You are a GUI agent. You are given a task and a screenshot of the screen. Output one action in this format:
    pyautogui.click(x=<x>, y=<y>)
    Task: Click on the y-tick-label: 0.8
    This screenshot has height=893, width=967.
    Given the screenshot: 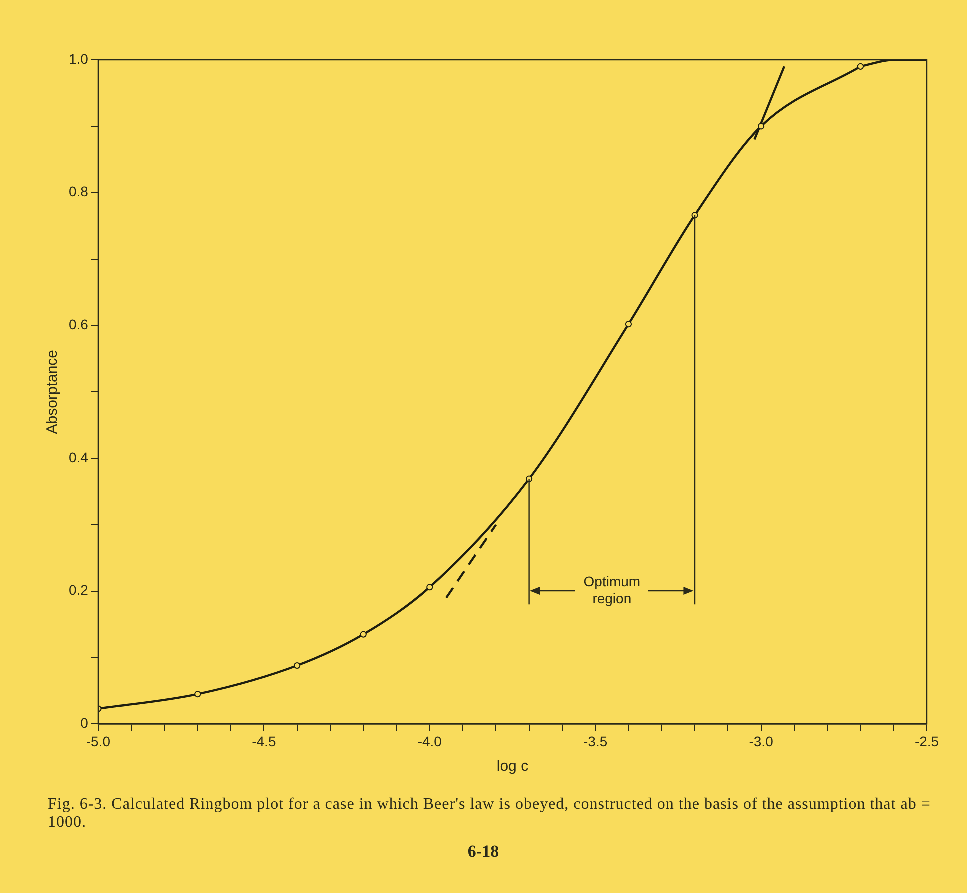 What is the action you would take?
    pyautogui.click(x=78, y=192)
    